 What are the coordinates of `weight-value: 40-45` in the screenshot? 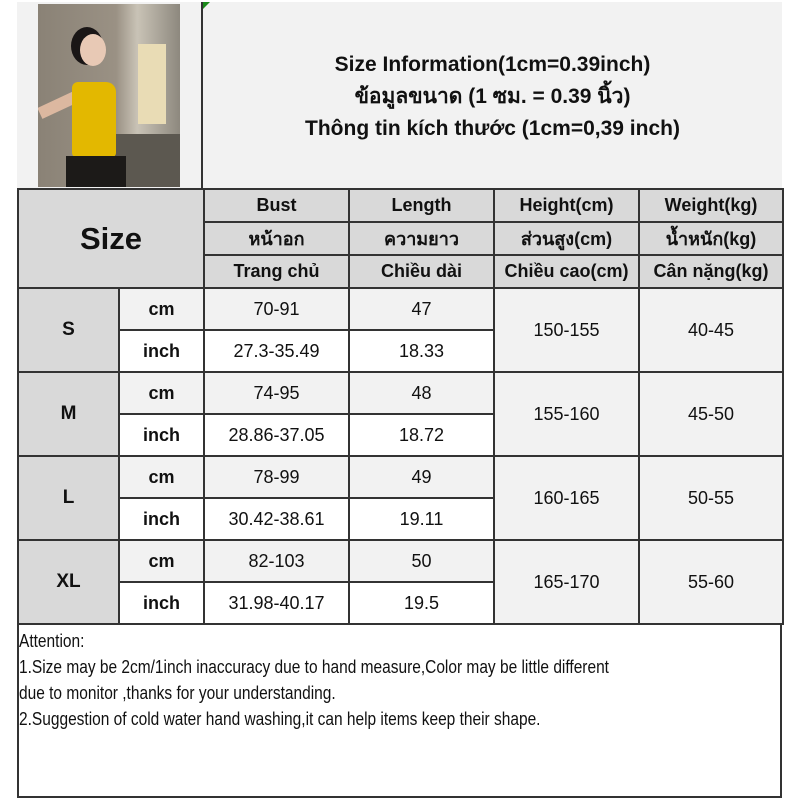 It's located at (711, 330).